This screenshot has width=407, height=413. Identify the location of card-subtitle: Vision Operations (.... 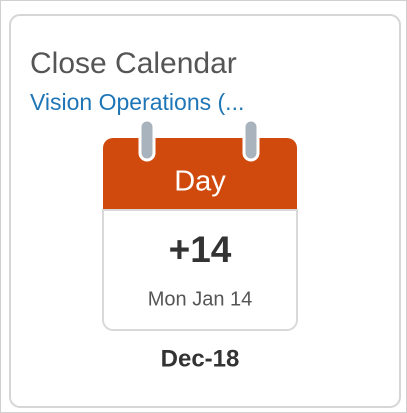
(137, 102).